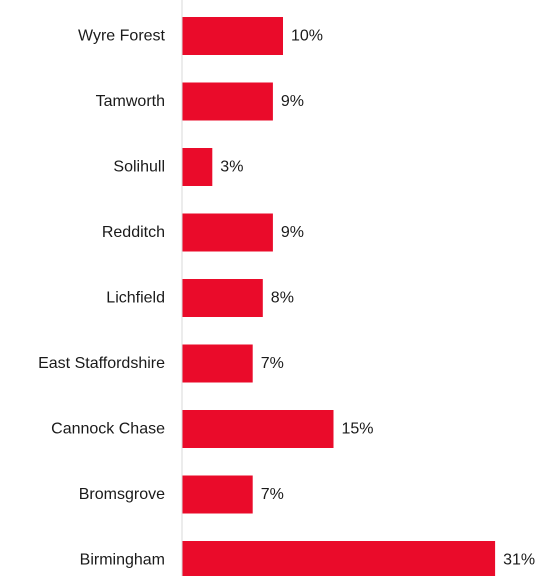 Image resolution: width=551 pixels, height=581 pixels. Describe the element at coordinates (139, 167) in the screenshot. I see `category-label: Solihull` at that location.